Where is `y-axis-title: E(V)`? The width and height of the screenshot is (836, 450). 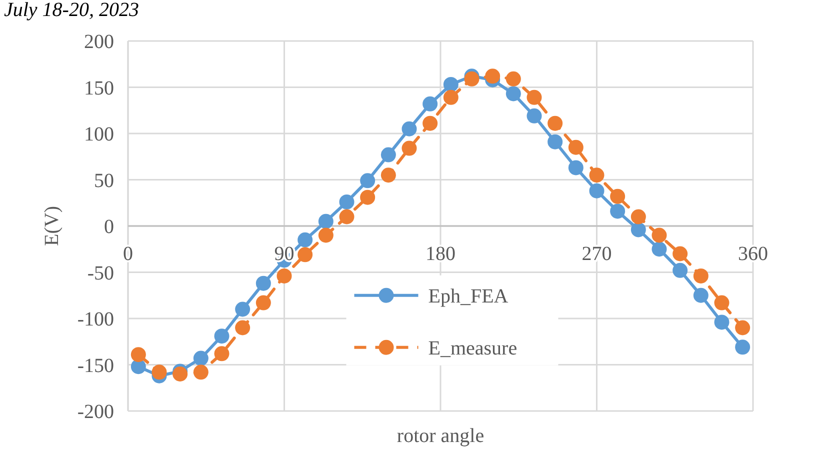 y-axis-title: E(V) is located at coordinates (52, 226).